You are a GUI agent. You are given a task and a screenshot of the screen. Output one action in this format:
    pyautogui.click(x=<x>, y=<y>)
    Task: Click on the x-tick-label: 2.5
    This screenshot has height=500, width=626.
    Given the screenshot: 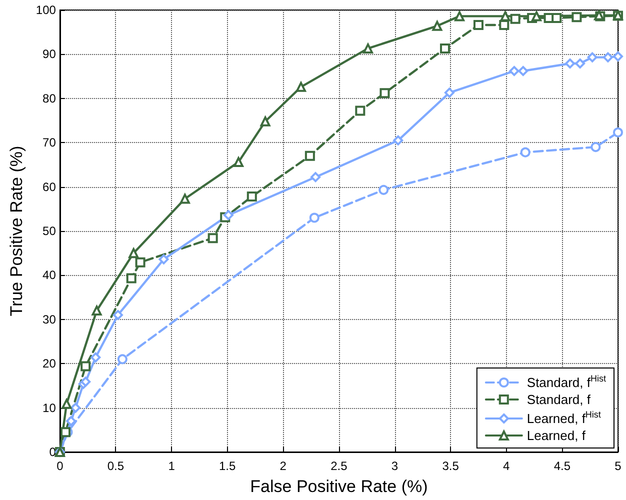 What is the action you would take?
    pyautogui.click(x=339, y=466)
    